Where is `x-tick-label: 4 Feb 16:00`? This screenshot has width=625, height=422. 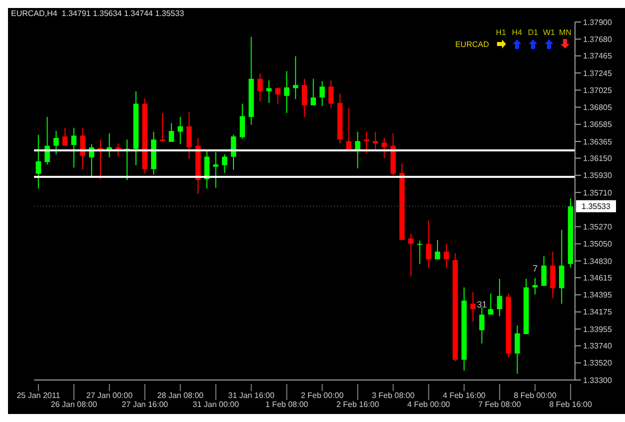
x-tick-label: 4 Feb 16:00 is located at coordinates (464, 395).